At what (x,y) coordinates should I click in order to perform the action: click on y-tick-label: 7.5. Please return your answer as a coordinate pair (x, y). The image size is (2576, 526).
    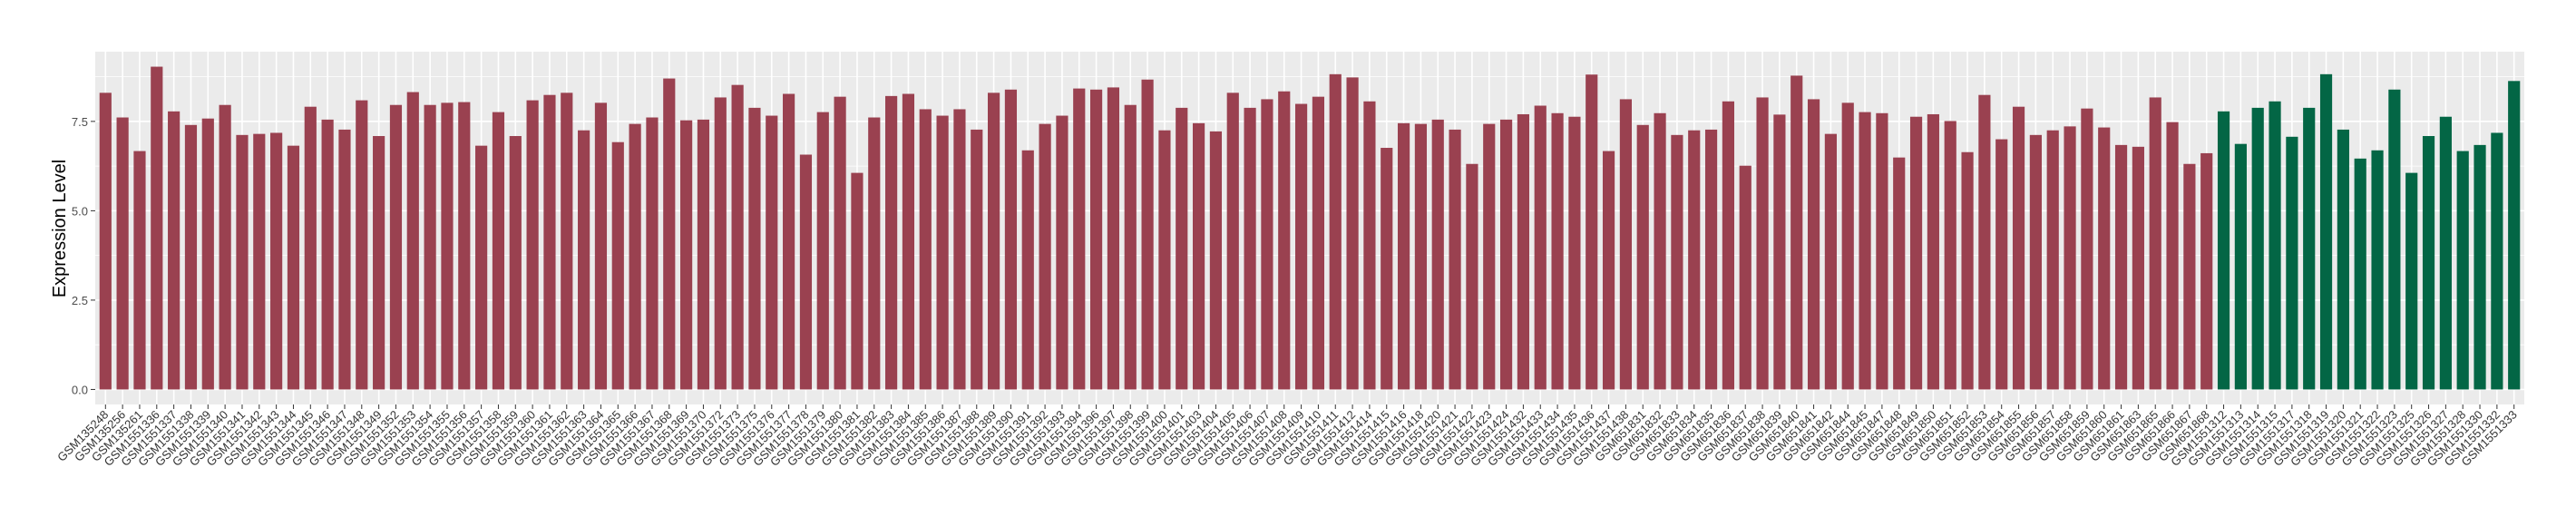
    Looking at the image, I should click on (80, 122).